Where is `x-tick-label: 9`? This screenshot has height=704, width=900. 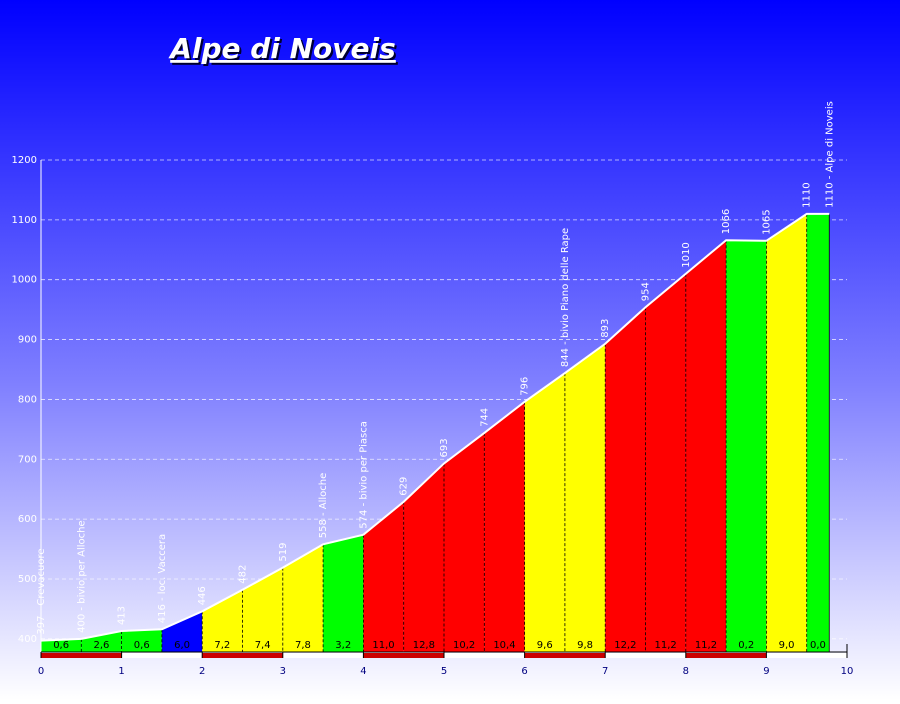 x-tick-label: 9 is located at coordinates (766, 671).